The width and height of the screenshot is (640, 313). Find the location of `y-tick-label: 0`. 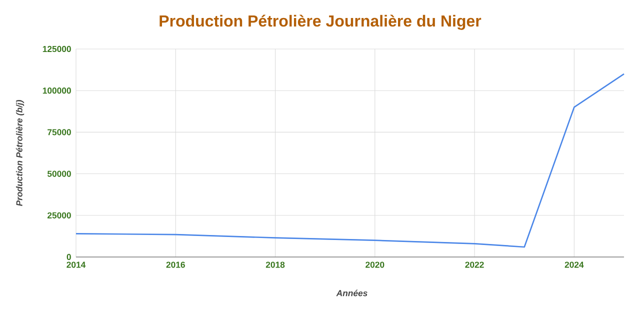

y-tick-label: 0 is located at coordinates (68, 257).